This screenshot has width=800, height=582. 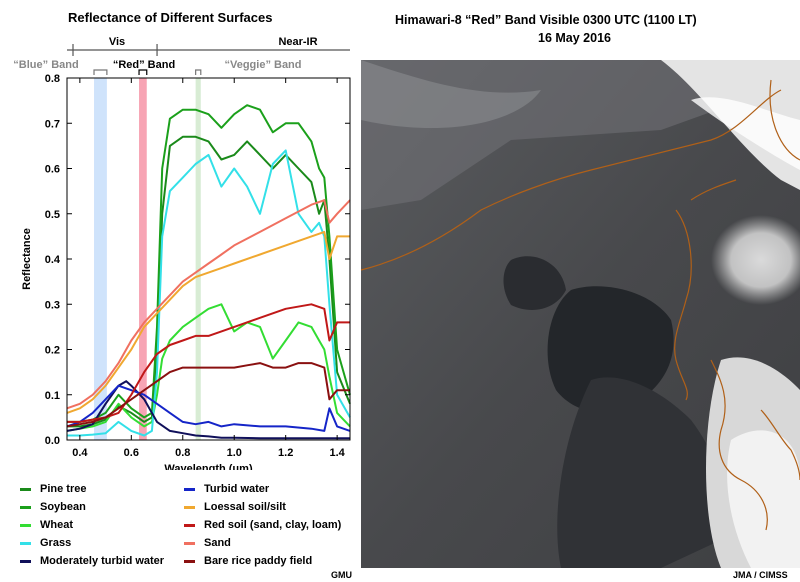 What do you see at coordinates (262, 65) in the screenshot?
I see `band-label-veggie: “Veggie” Band` at bounding box center [262, 65].